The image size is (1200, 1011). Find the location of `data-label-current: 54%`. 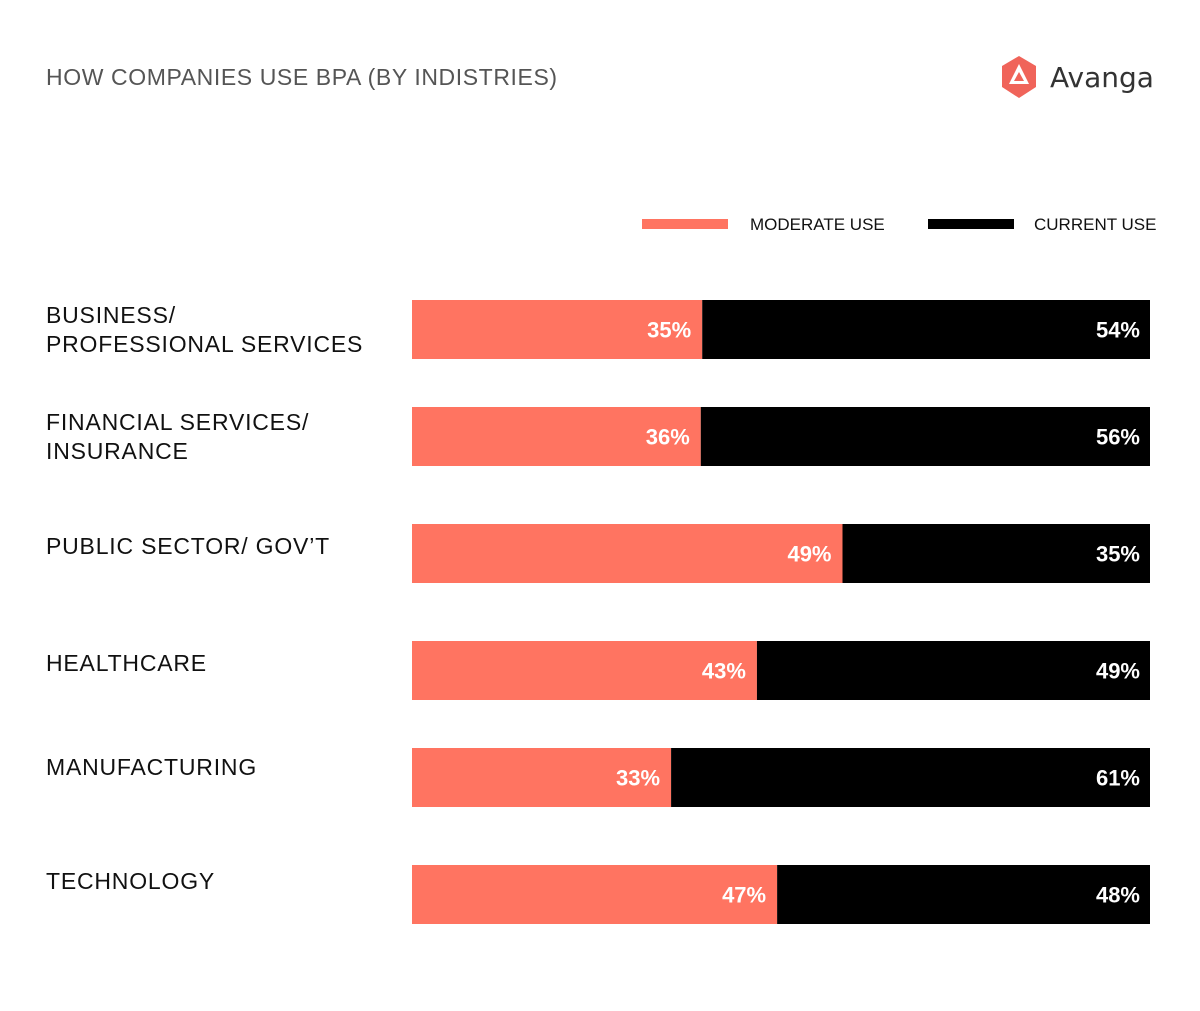

data-label-current: 54% is located at coordinates (1118, 330).